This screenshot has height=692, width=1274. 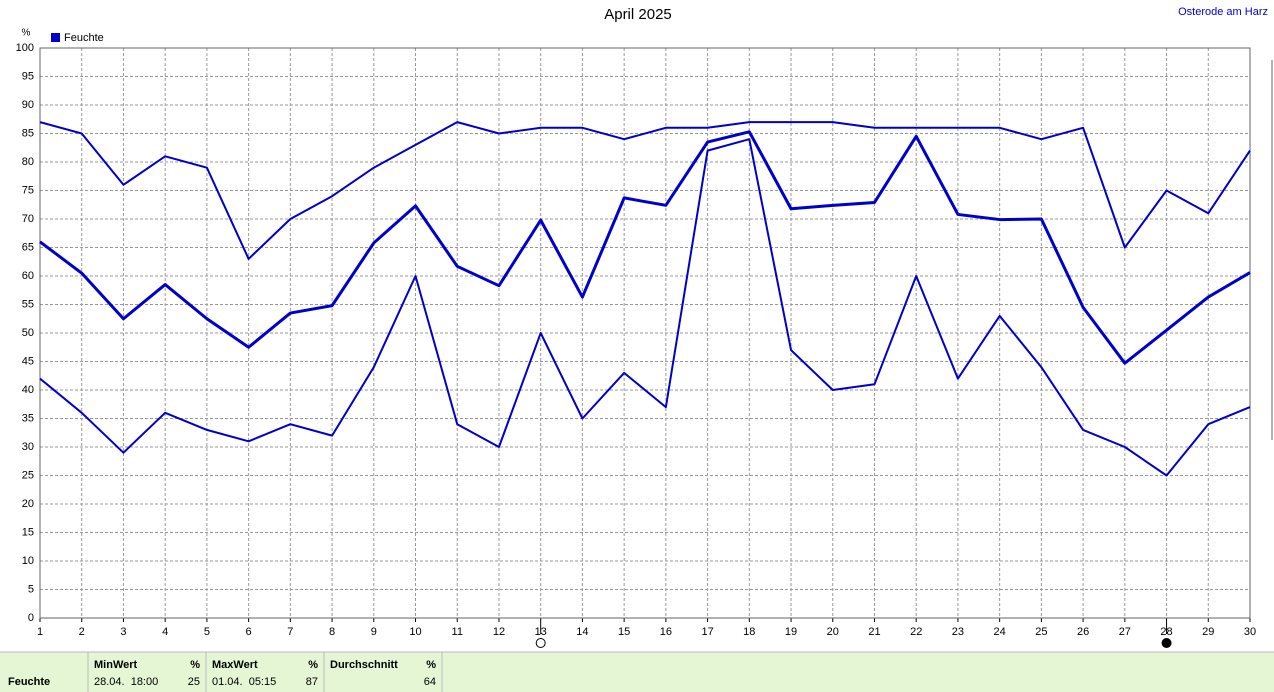 I want to click on y-tick-label: 30, so click(x=28, y=447).